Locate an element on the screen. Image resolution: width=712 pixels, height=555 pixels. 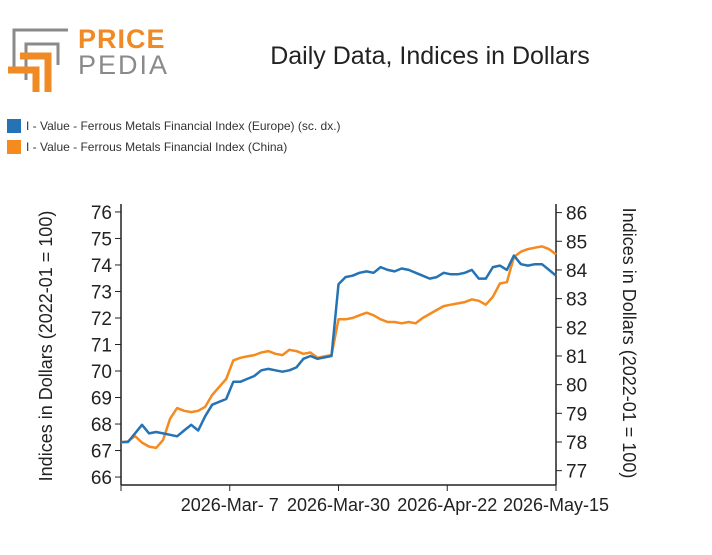
x-tick-label: 2026-May-15 is located at coordinates (556, 505).